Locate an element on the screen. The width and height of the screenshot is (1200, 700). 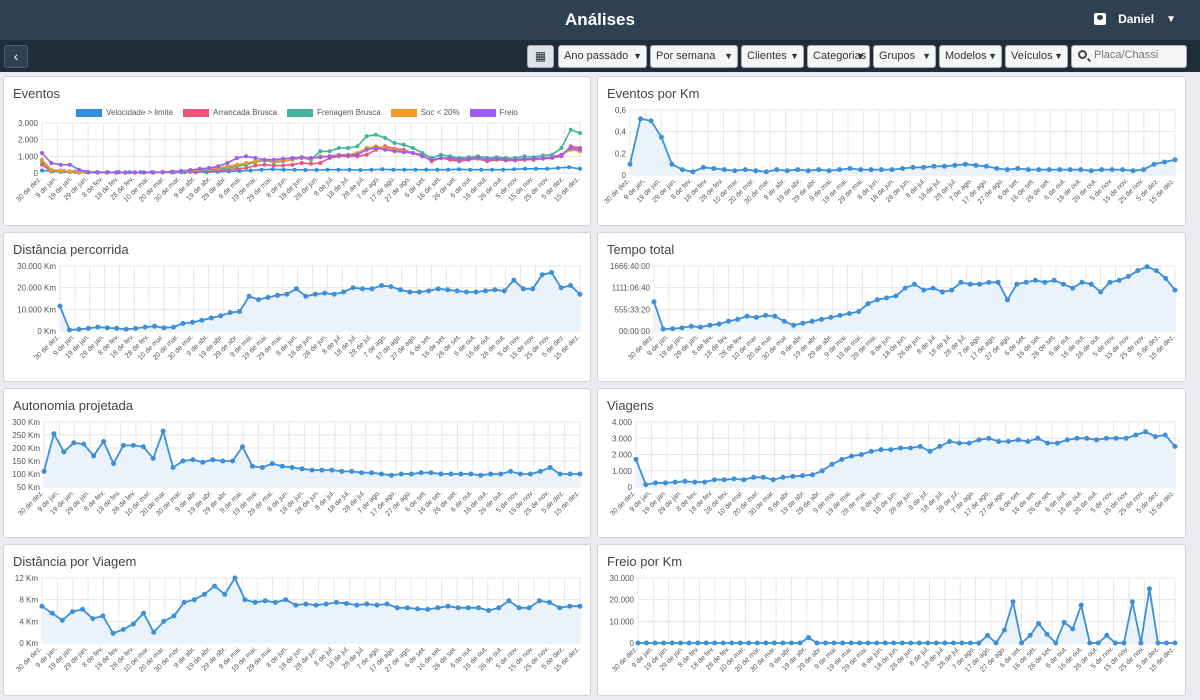
groups-select: Grupos ▼ is located at coordinates (904, 56).